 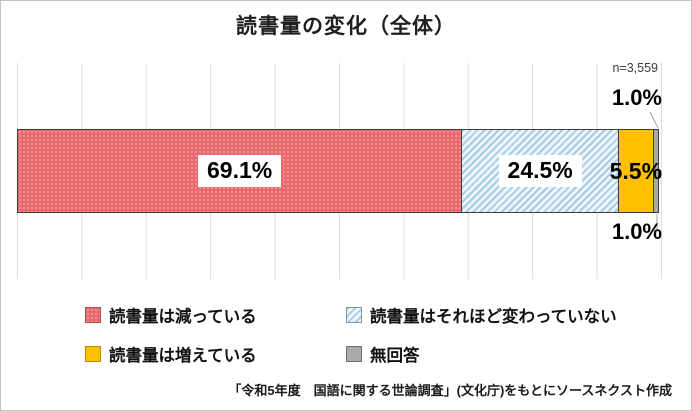 I want to click on bar-segment-unchanged: 24.5%, so click(x=540, y=171).